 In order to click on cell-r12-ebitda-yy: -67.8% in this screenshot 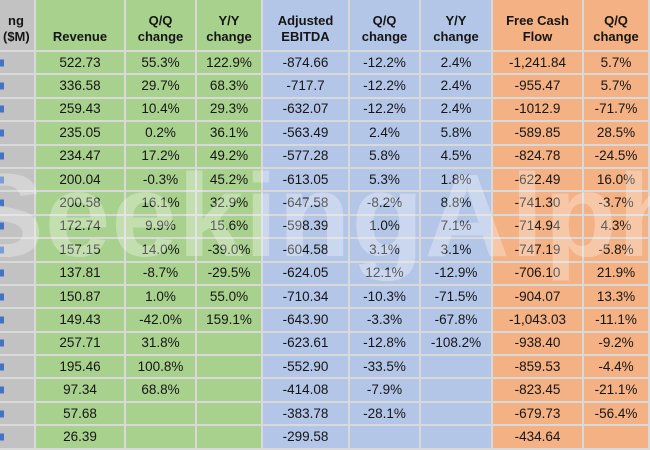, I will do `click(457, 321)`.